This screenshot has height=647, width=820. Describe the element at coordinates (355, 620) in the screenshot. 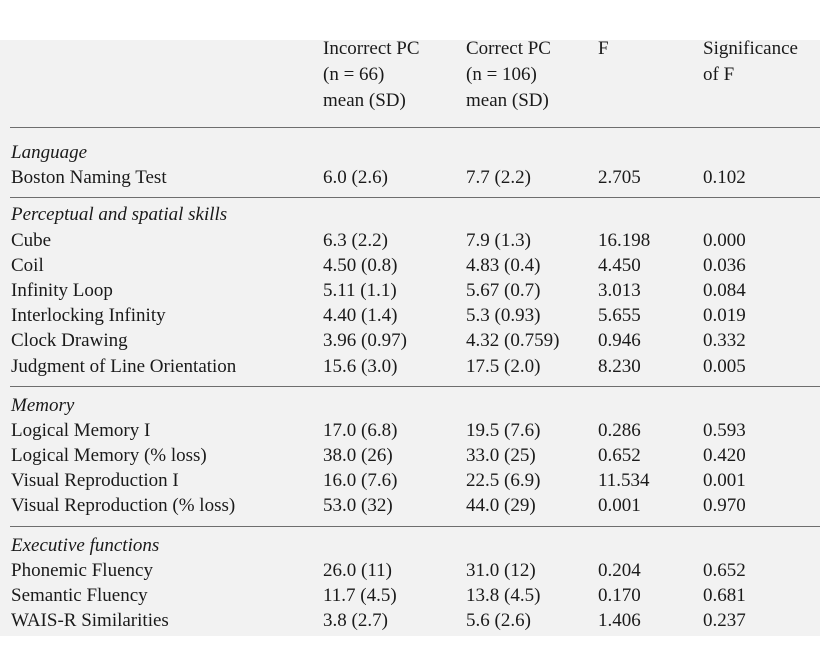

I see `value-incorrect-pc: 3.8 (2.7)` at that location.